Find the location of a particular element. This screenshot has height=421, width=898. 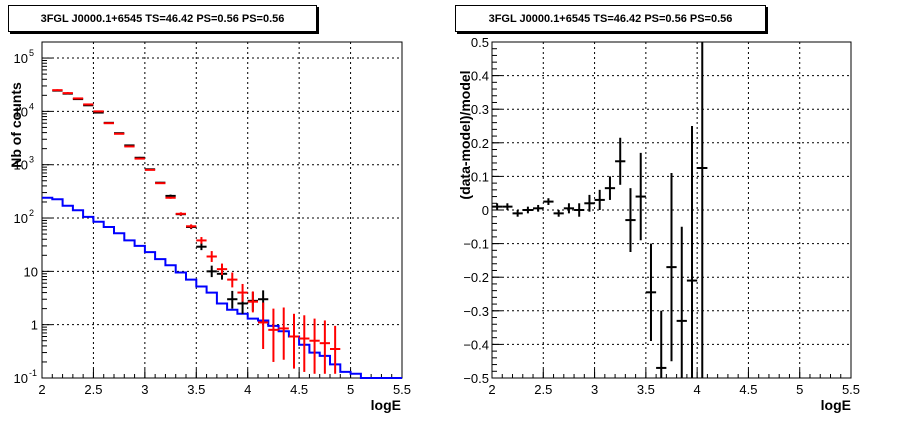

residual-x-tick-label: 3 is located at coordinates (594, 389).